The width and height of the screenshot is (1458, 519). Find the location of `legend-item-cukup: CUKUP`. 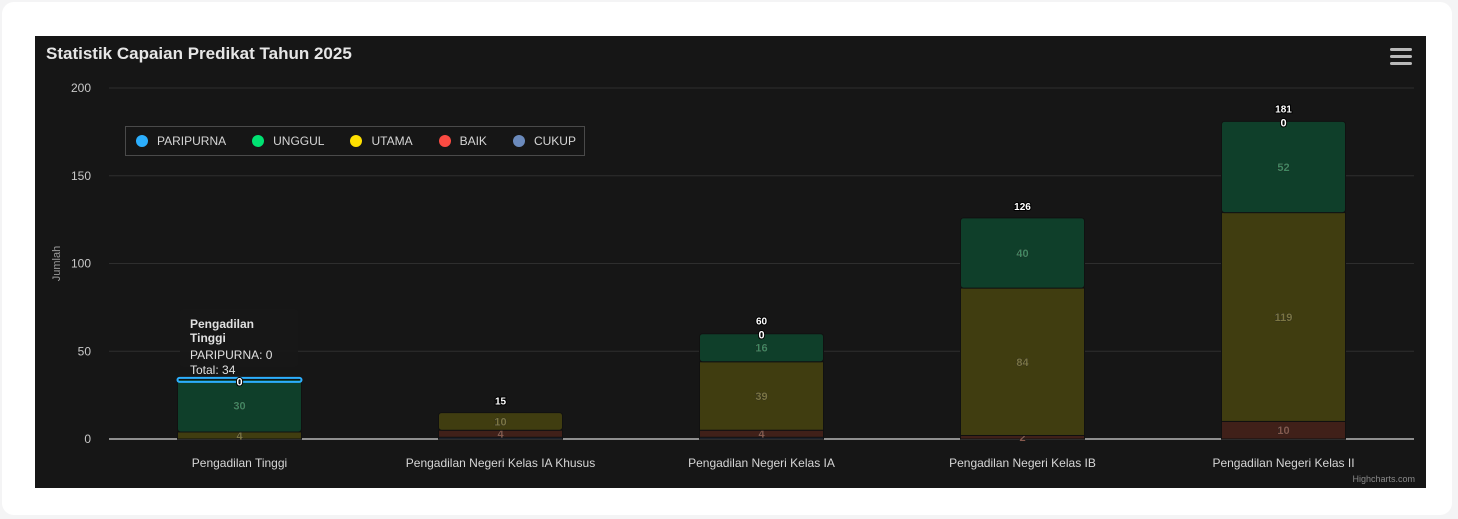

legend-item-cukup: CUKUP is located at coordinates (544, 141).